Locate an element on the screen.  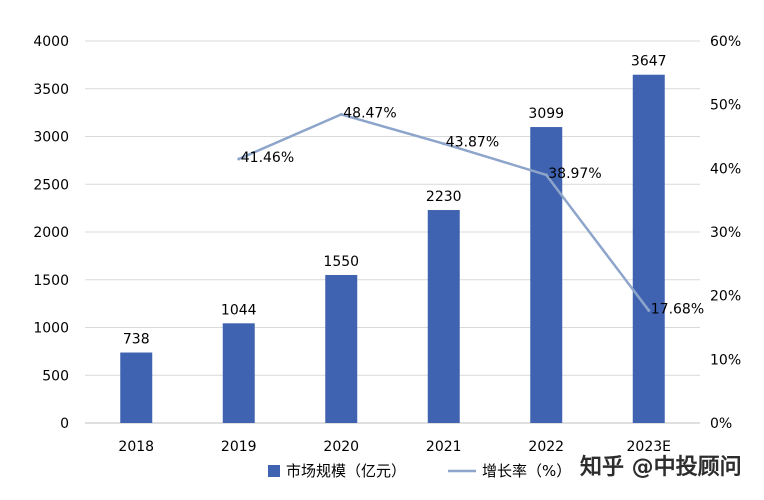
bar-value-label: 1550 is located at coordinates (341, 262).